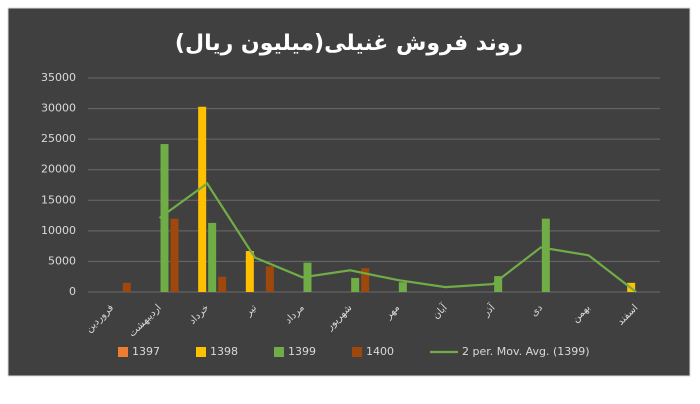  What do you see at coordinates (62, 260) in the screenshot?
I see `y-tick-label: 5000` at bounding box center [62, 260].